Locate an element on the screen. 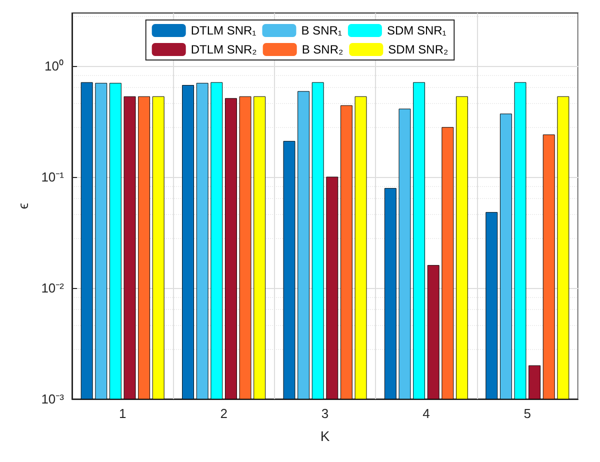  legend-label: DTLM SNR₂ is located at coordinates (224, 49).